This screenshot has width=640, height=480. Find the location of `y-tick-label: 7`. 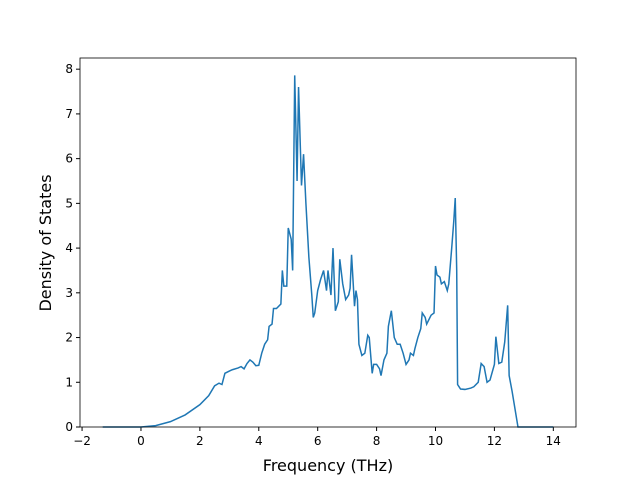

y-tick-label: 7 is located at coordinates (69, 114).